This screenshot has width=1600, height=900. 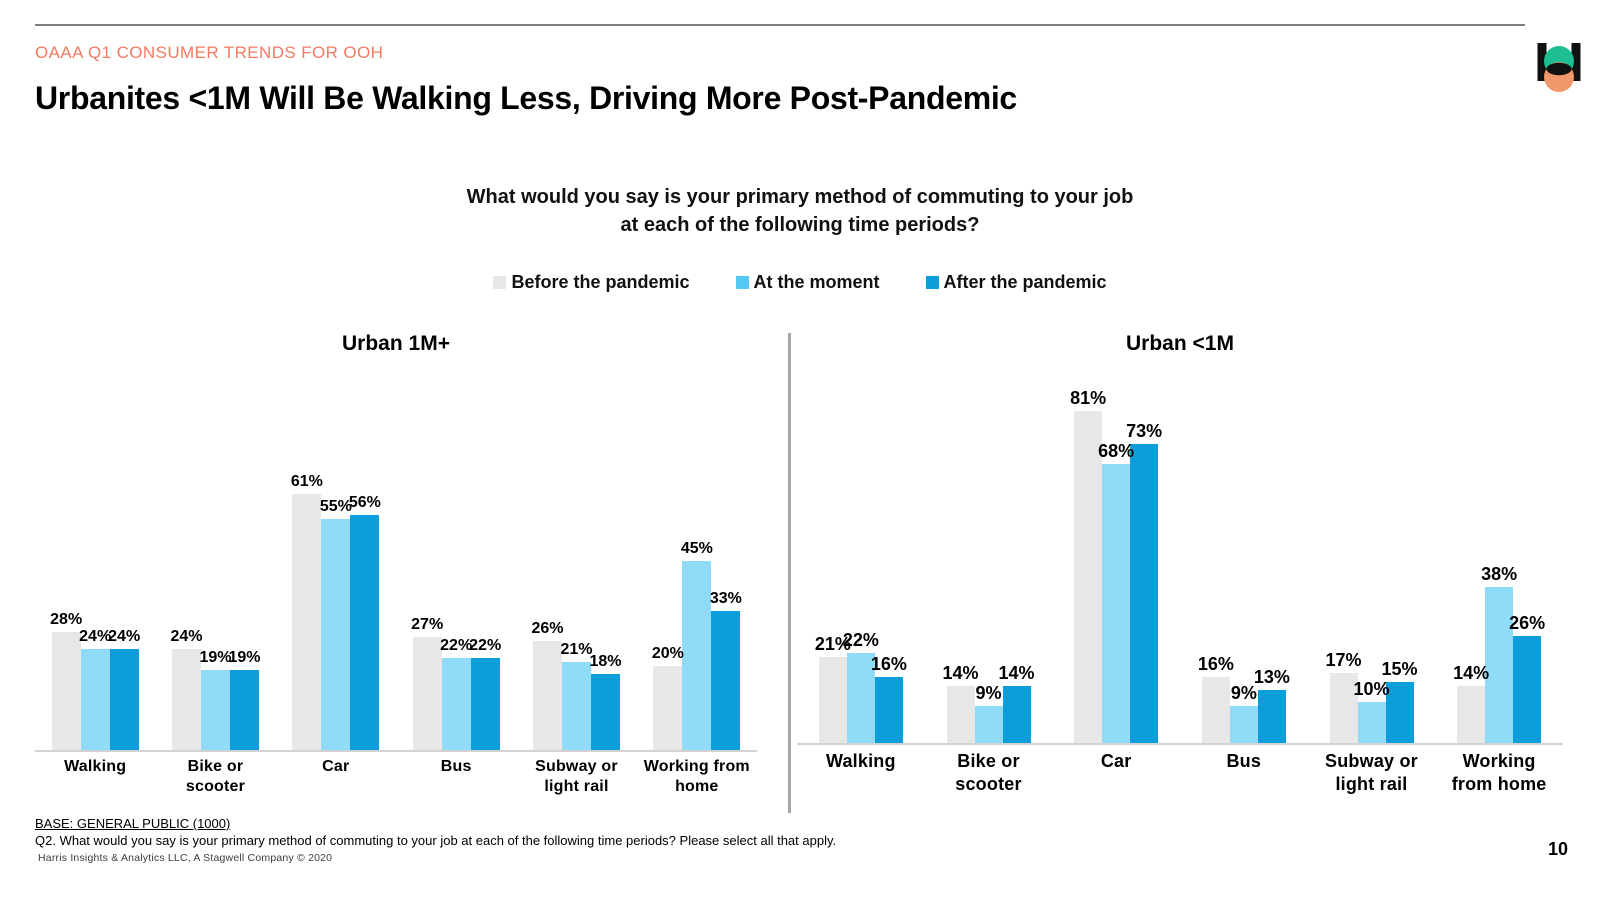 What do you see at coordinates (1116, 451) in the screenshot?
I see `bar-value-label: 68%` at bounding box center [1116, 451].